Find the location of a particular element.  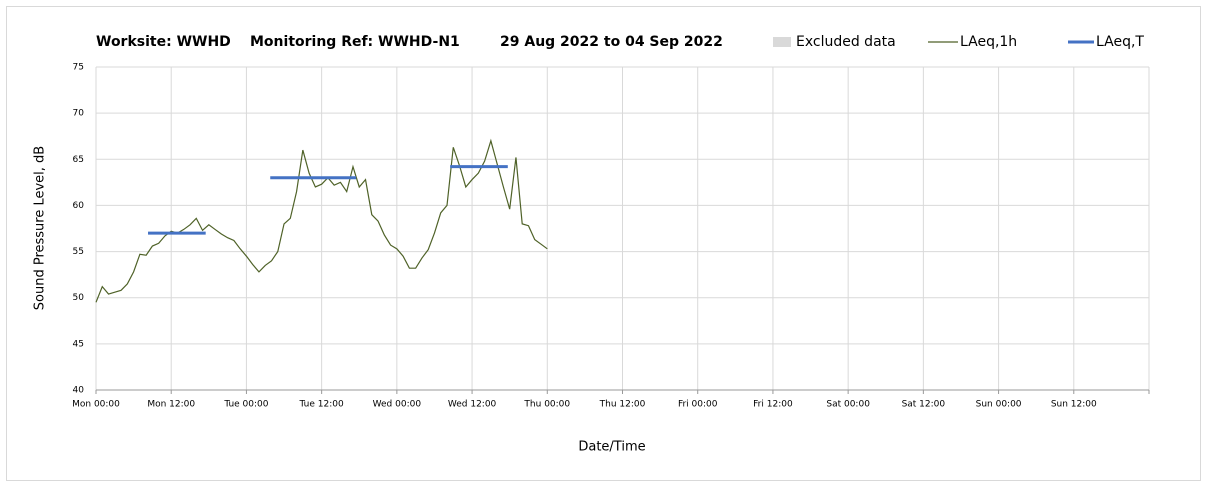

y-tick-label: 50 is located at coordinates (79, 298).